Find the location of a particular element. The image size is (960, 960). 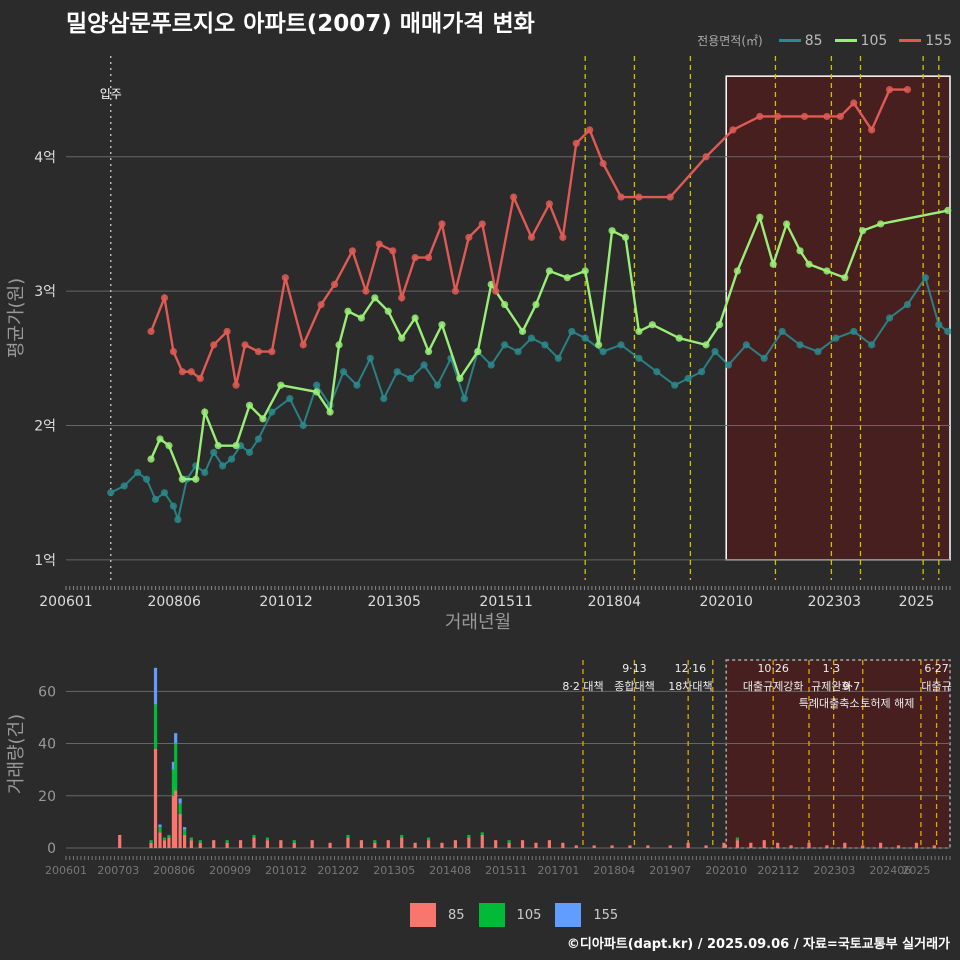

legend-bottom: 85 105 155 is located at coordinates (521, 915).